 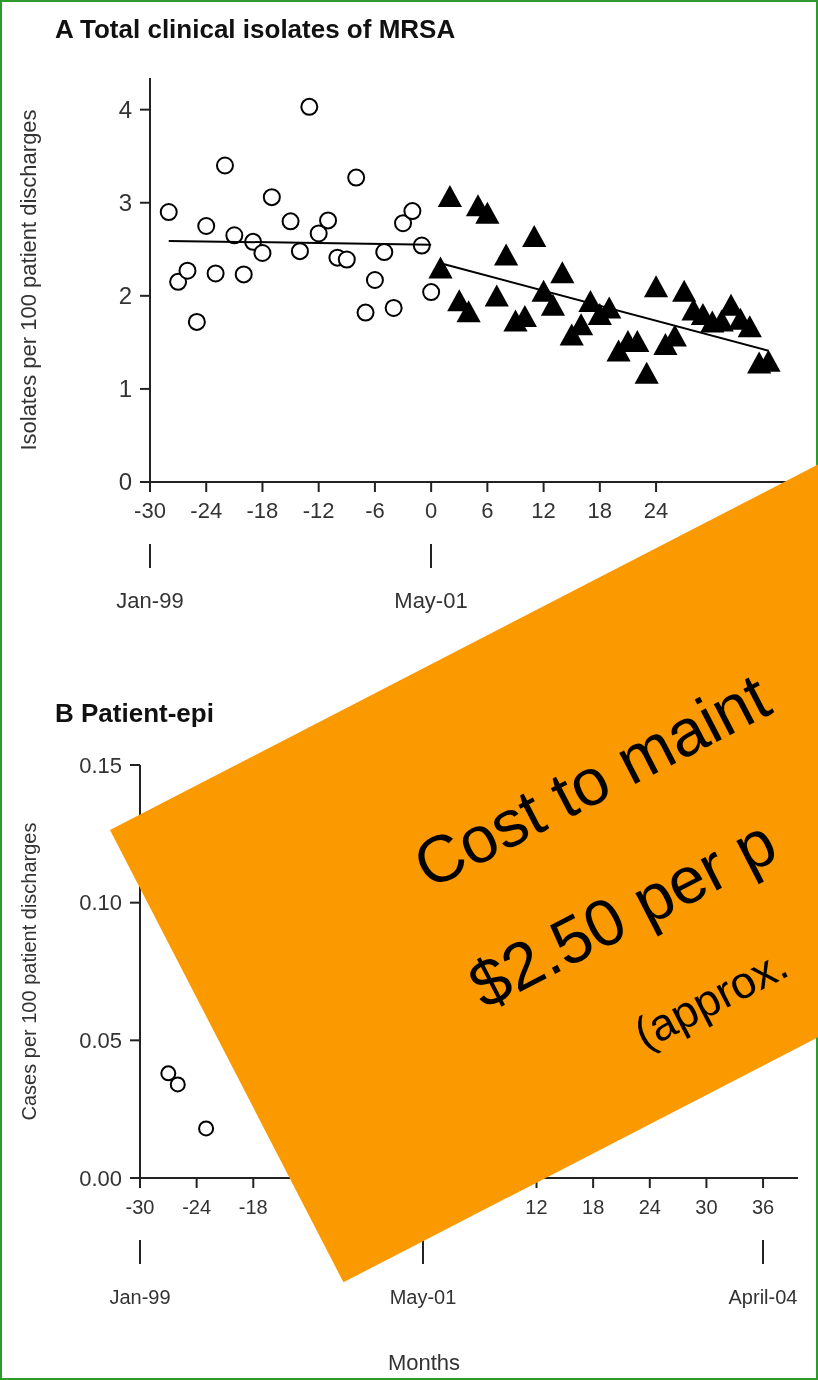 I want to click on y-tick-label: 0.05, so click(x=100, y=1041).